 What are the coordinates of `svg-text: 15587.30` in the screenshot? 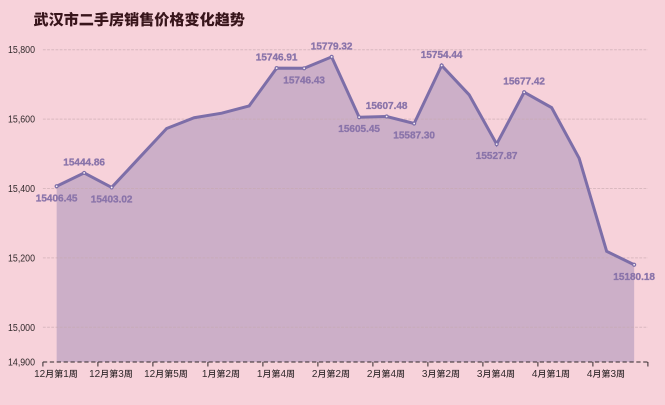 It's located at (414, 136).